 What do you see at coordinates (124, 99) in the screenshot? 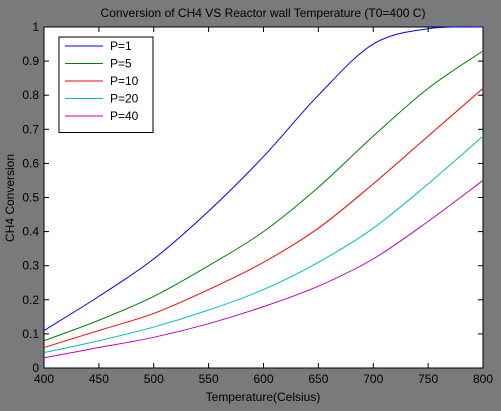
I see `legend-label: P=20` at bounding box center [124, 99].